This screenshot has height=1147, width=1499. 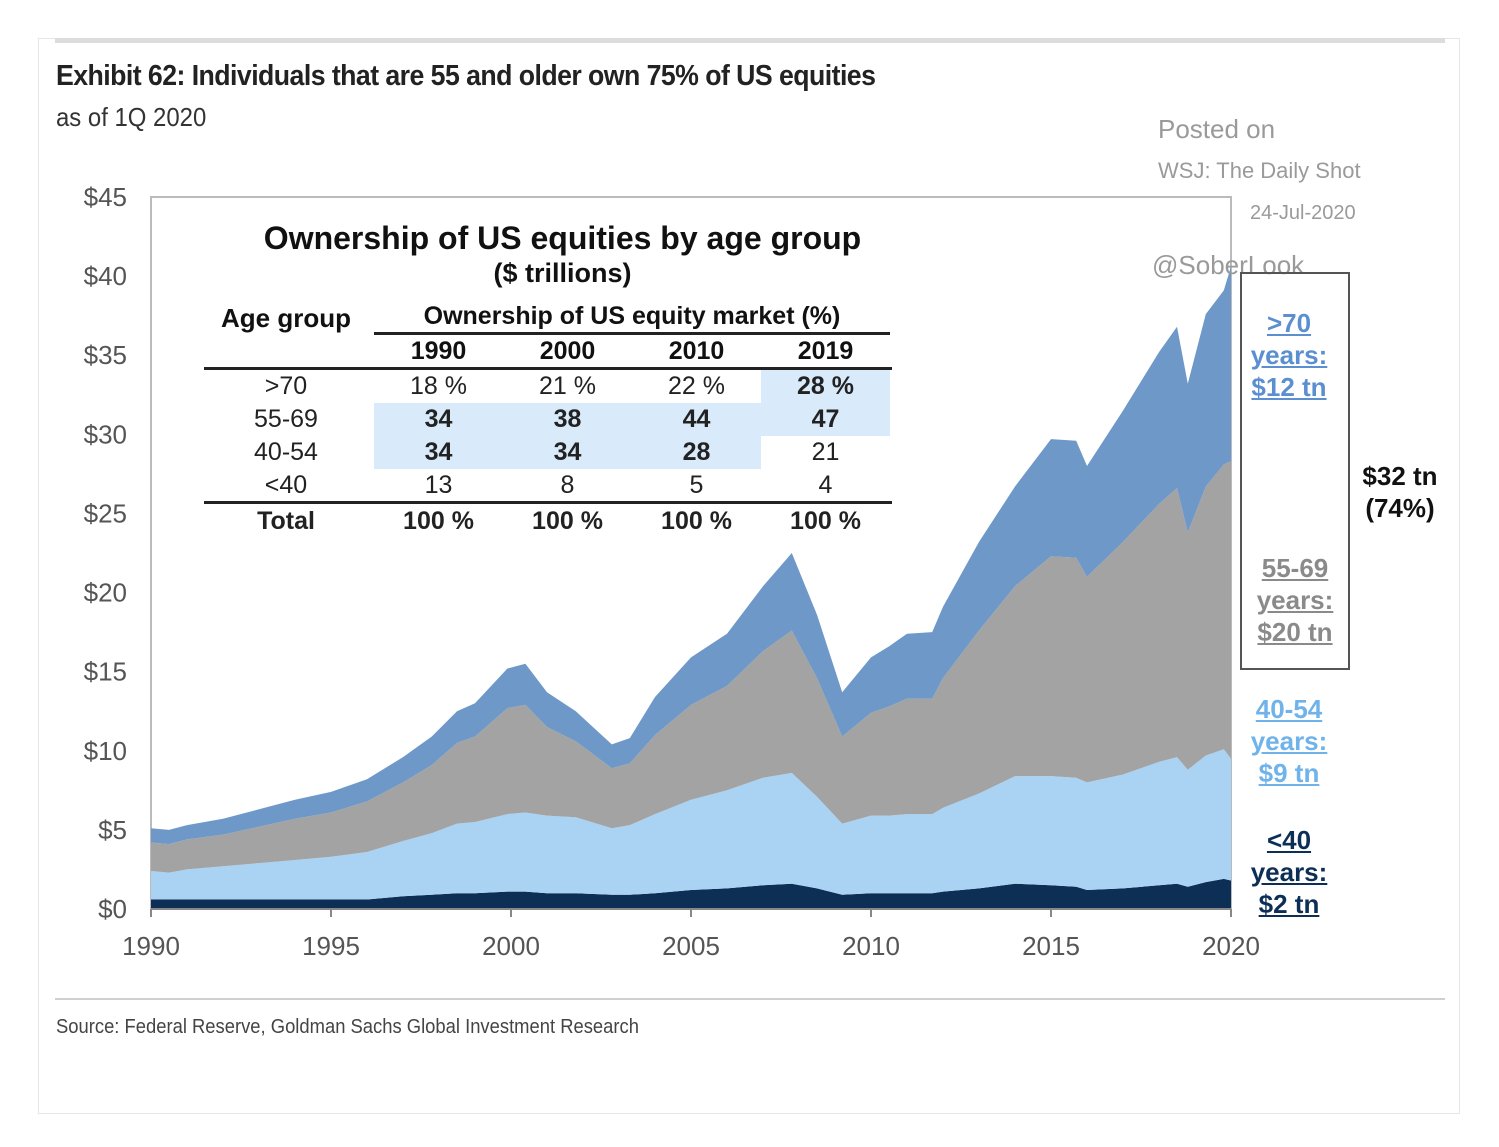 What do you see at coordinates (691, 893) in the screenshot?
I see `area-series-lt40` at bounding box center [691, 893].